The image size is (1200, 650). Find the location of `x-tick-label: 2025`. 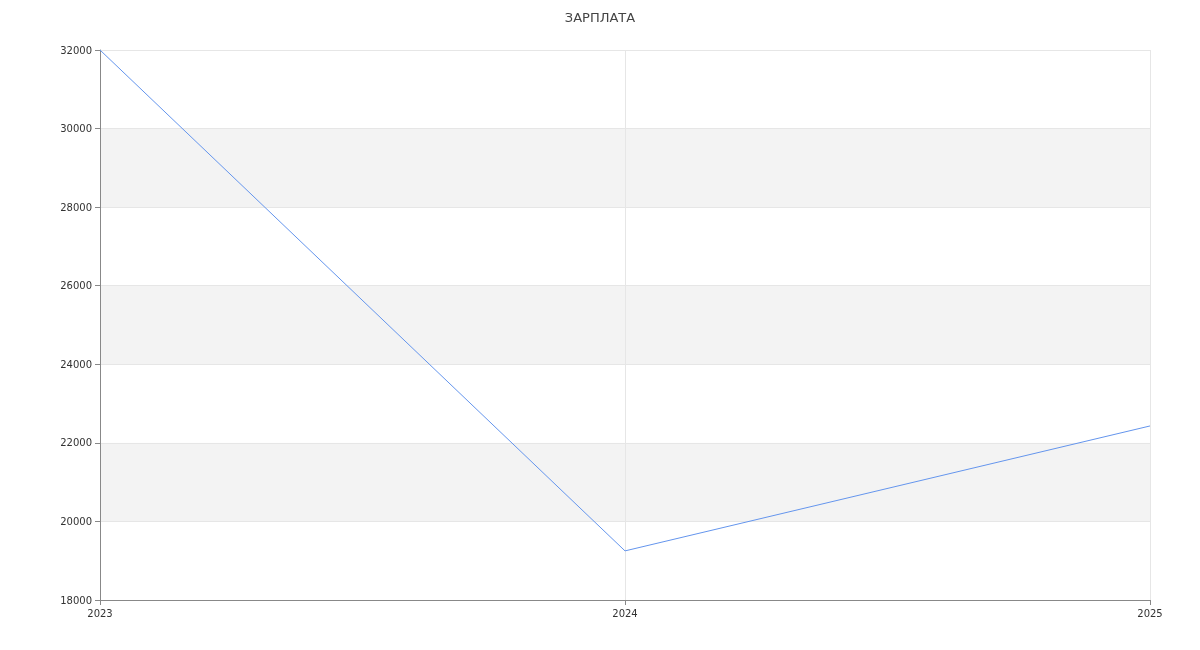

x-tick-label: 2025 is located at coordinates (1150, 613).